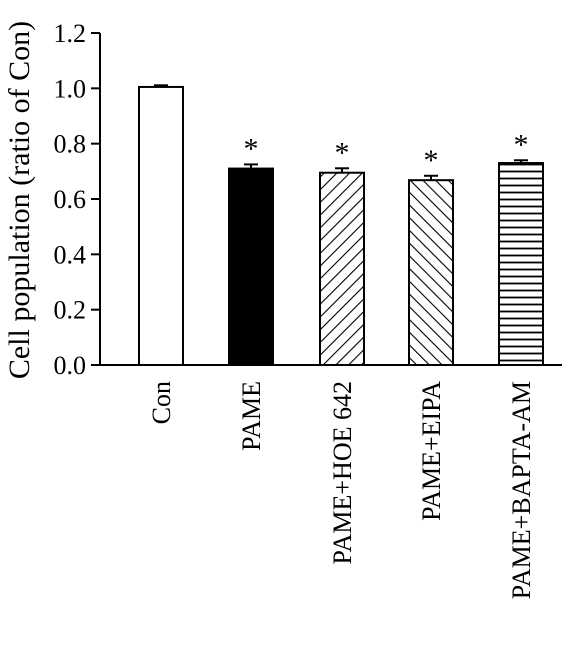 The image size is (567, 658). I want to click on y-tick-label: 1.0, so click(70, 88).